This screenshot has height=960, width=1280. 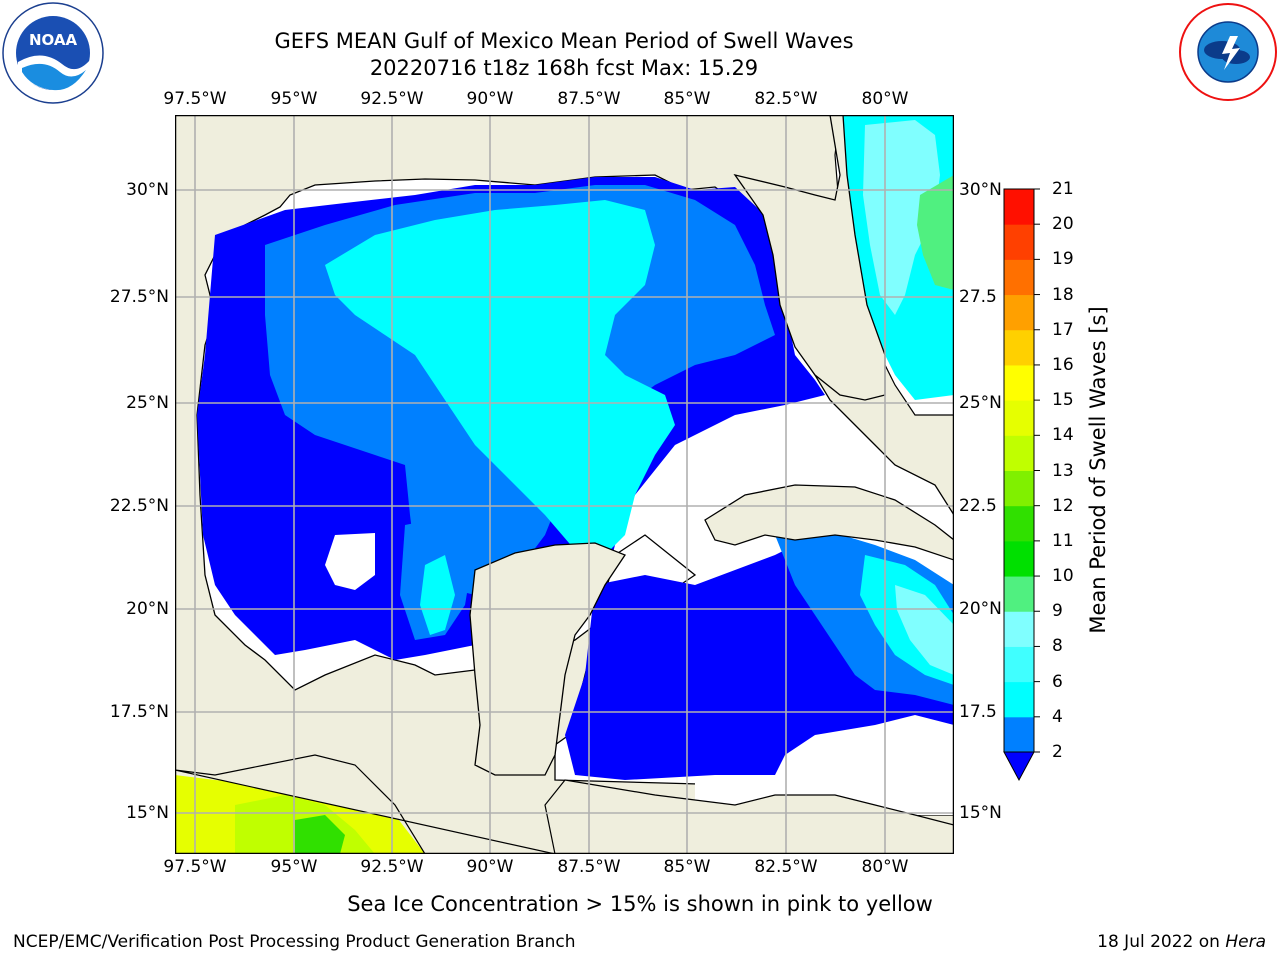 I want to click on colorbar-tick-label: 4, so click(x=1057, y=716).